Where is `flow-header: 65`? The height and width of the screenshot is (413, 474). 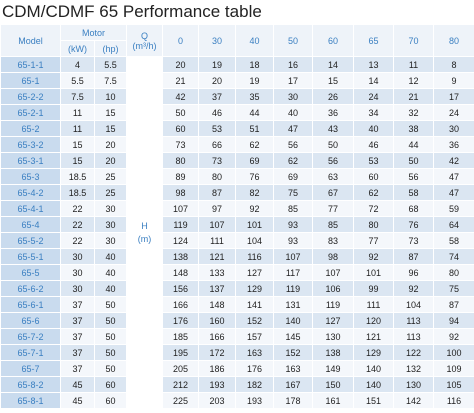 flow-header: 65 is located at coordinates (374, 40).